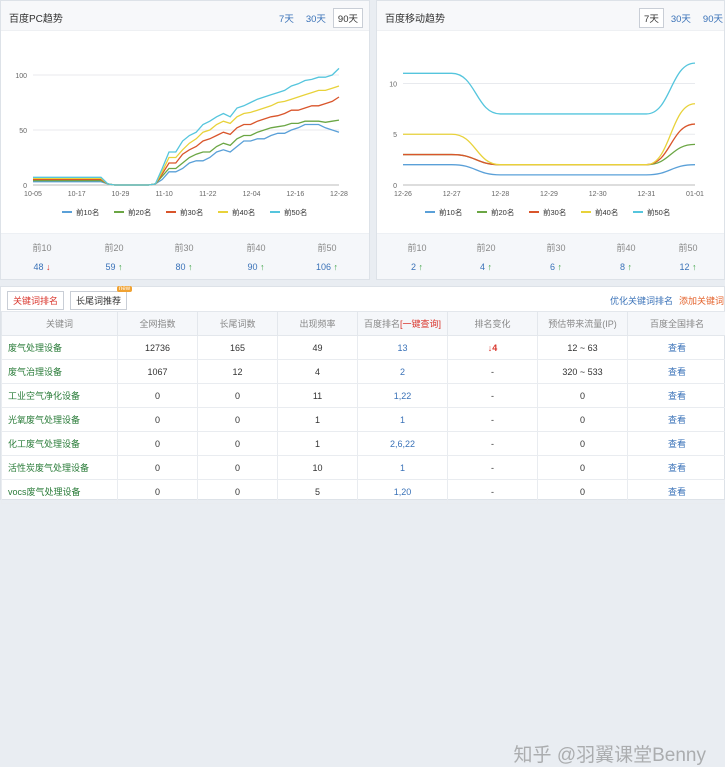 This screenshot has height=767, width=725. What do you see at coordinates (403, 444) in the screenshot?
I see `rank-cell: 2,6,22` at bounding box center [403, 444].